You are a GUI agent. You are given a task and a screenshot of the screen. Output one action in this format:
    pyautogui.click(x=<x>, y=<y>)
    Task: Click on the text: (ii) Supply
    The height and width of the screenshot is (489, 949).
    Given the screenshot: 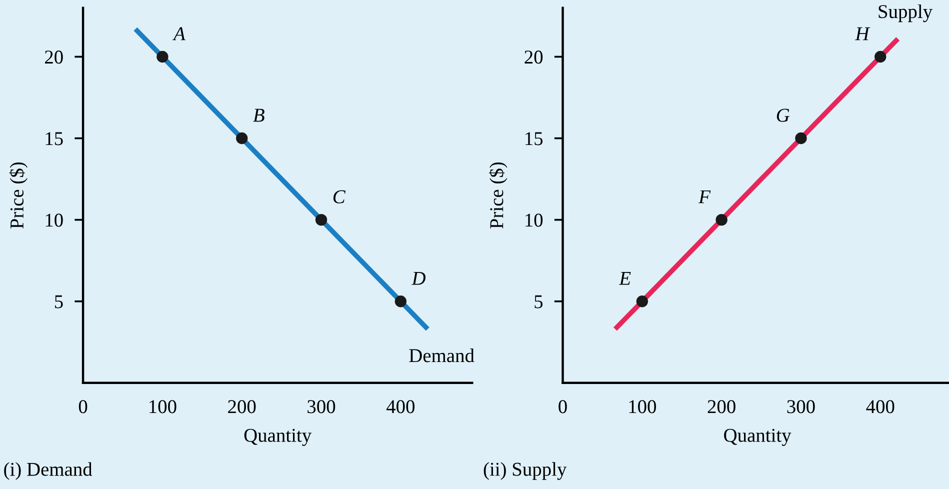 What is the action you would take?
    pyautogui.click(x=525, y=471)
    